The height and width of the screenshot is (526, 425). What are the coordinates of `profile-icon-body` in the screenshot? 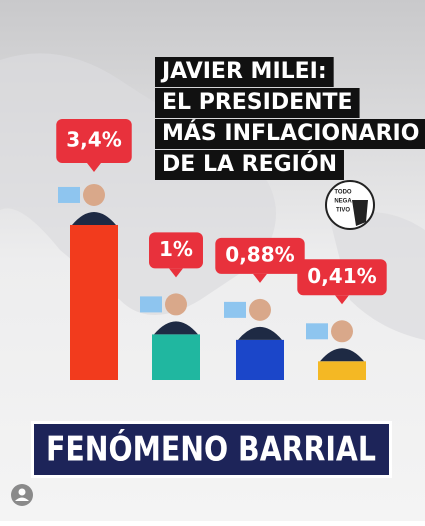 It's located at (22, 499).